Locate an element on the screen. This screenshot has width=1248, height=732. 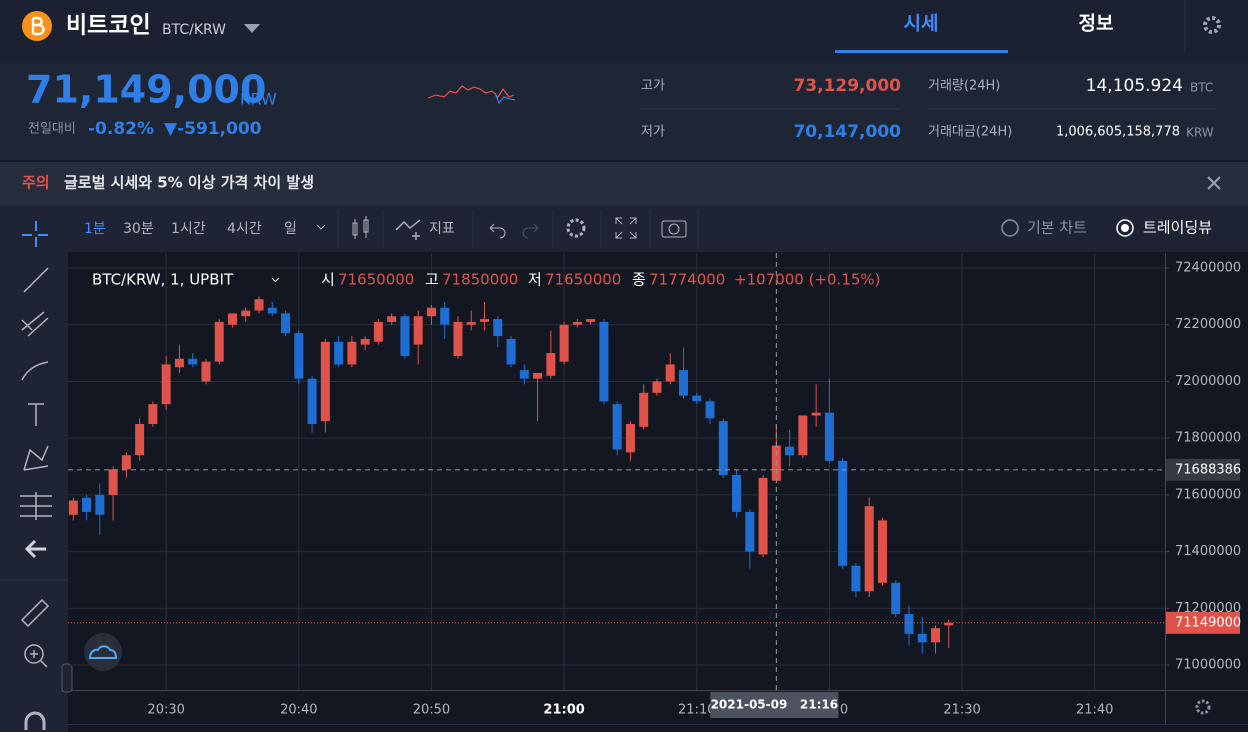
time-axis is located at coordinates (616, 711).